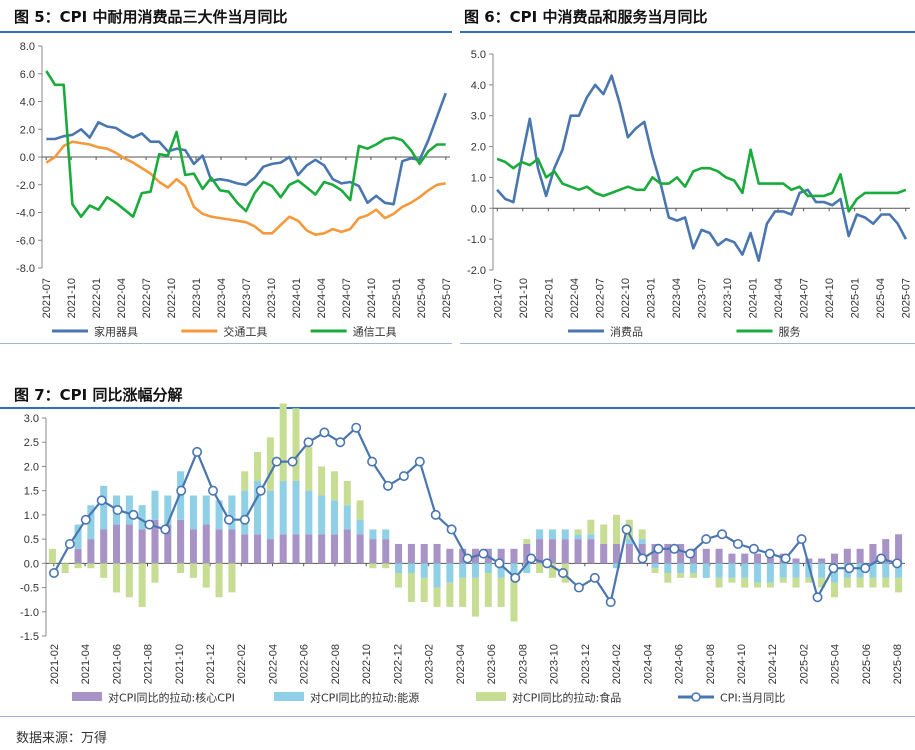 The image size is (915, 750). I want to click on fig7-y-tick-label: -1.0, so click(29, 613).